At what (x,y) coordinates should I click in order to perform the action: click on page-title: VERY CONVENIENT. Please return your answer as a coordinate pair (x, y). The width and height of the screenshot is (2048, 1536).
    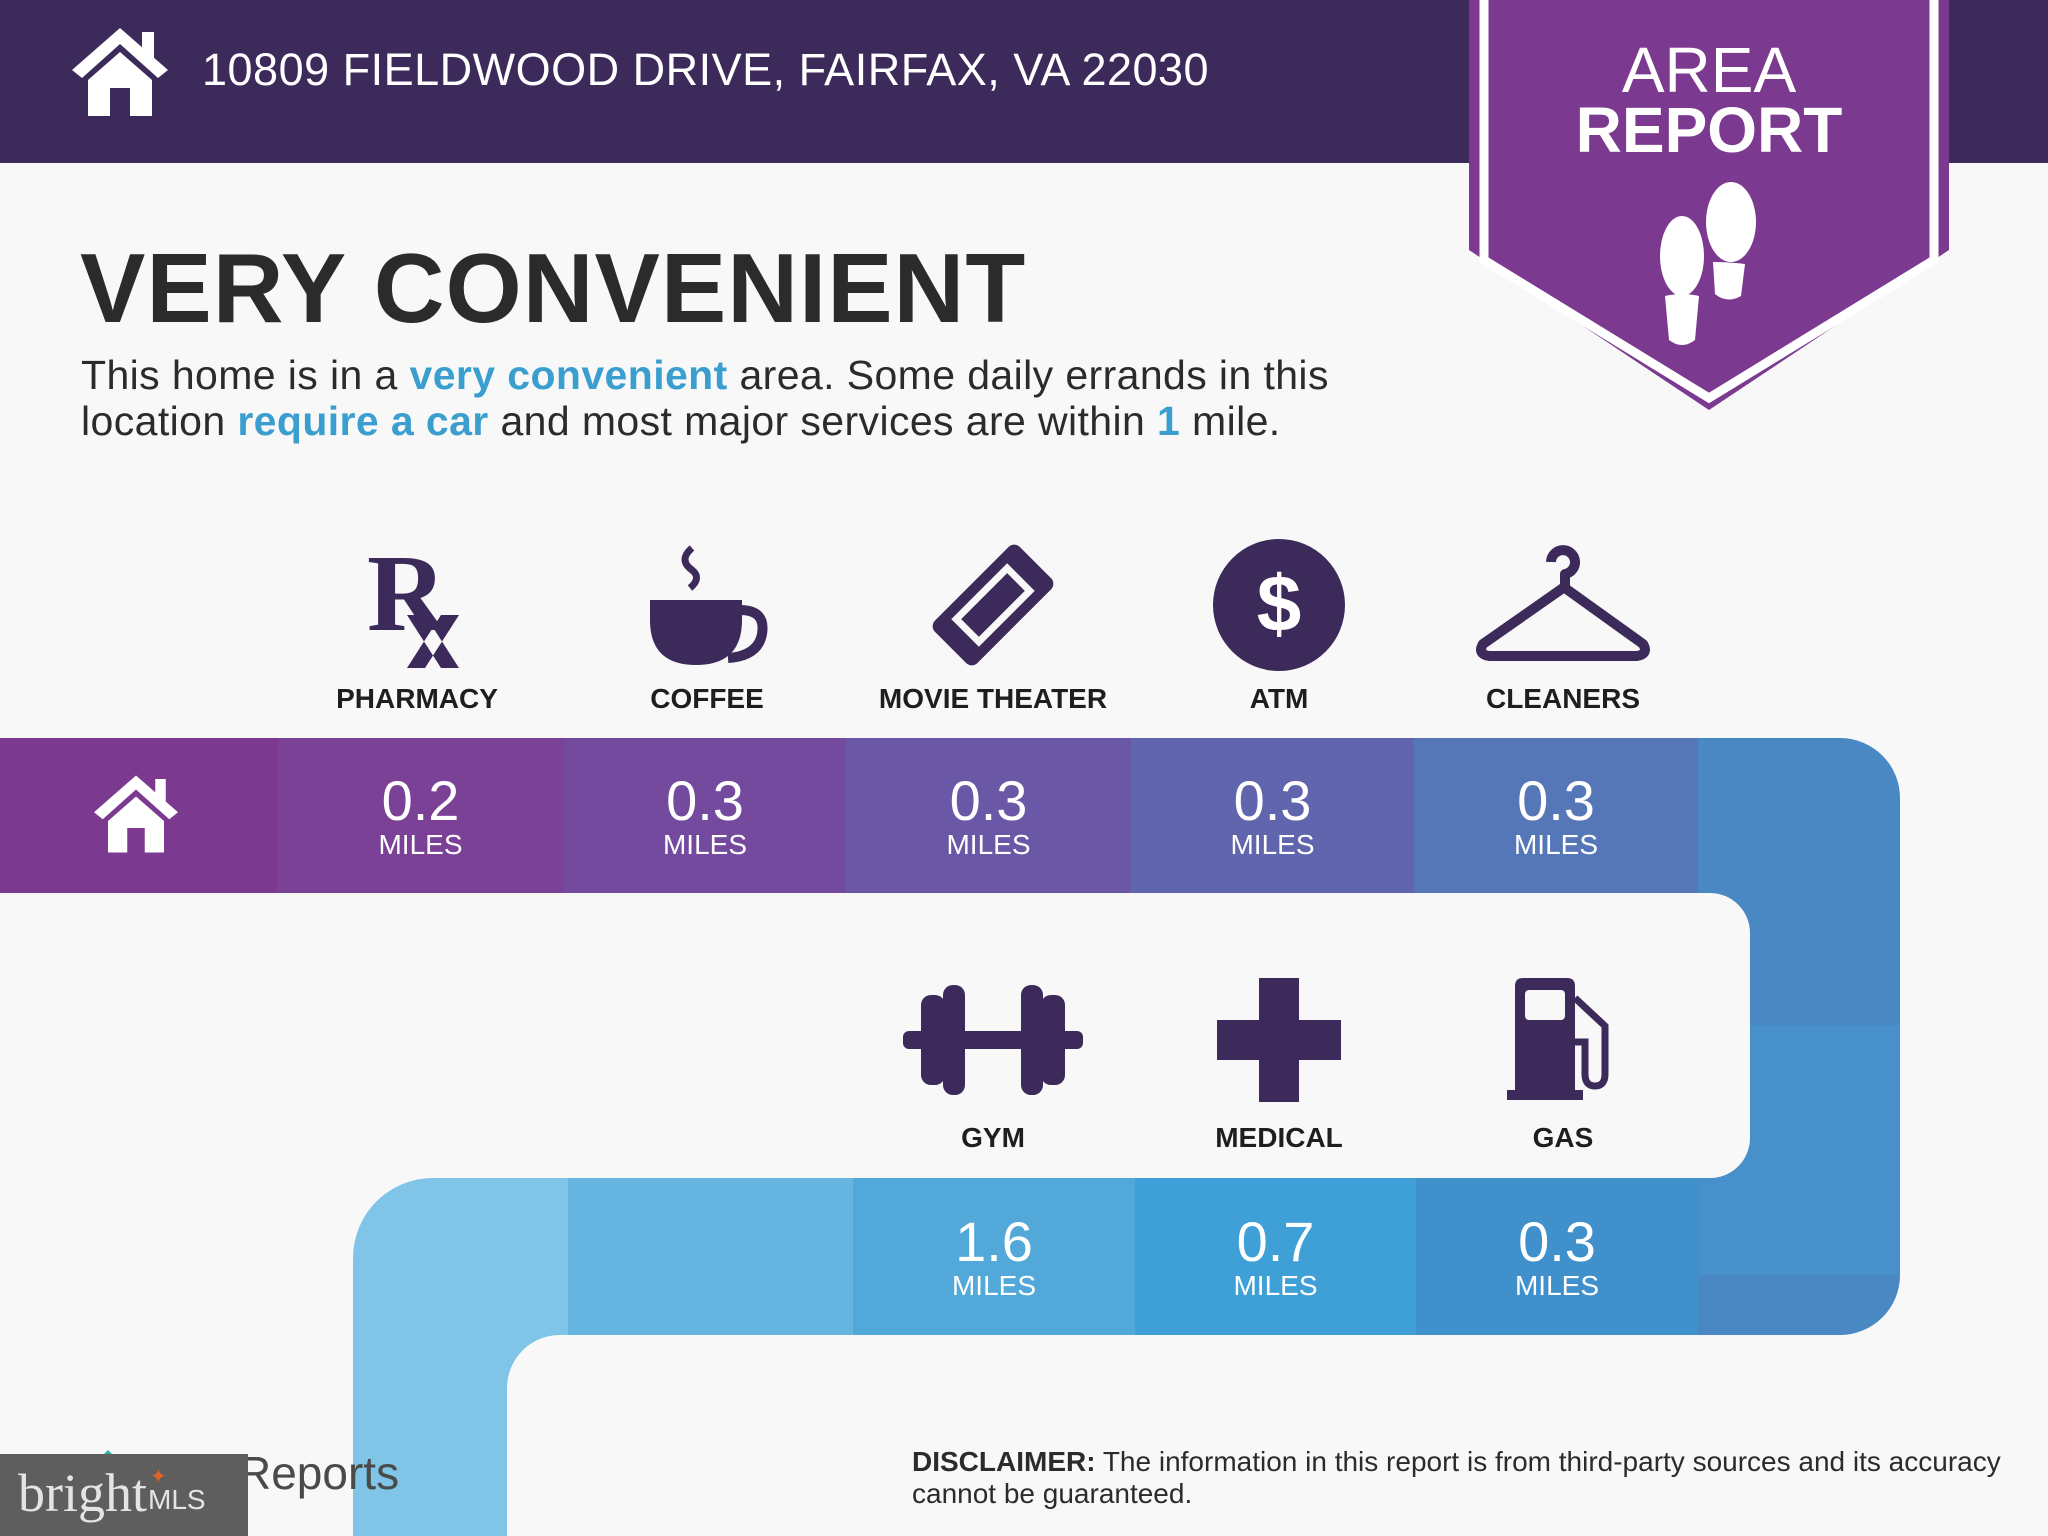
    Looking at the image, I should click on (553, 288).